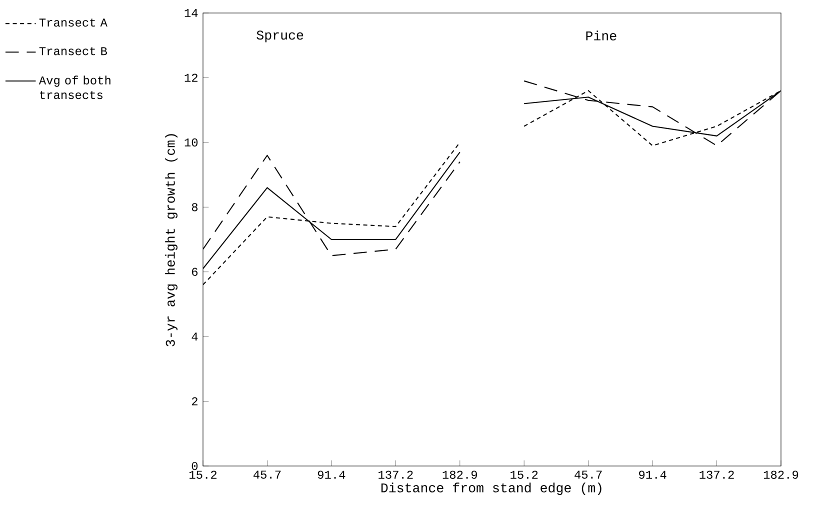  Describe the element at coordinates (73, 22) in the screenshot. I see `legend-label: Transect A` at that location.